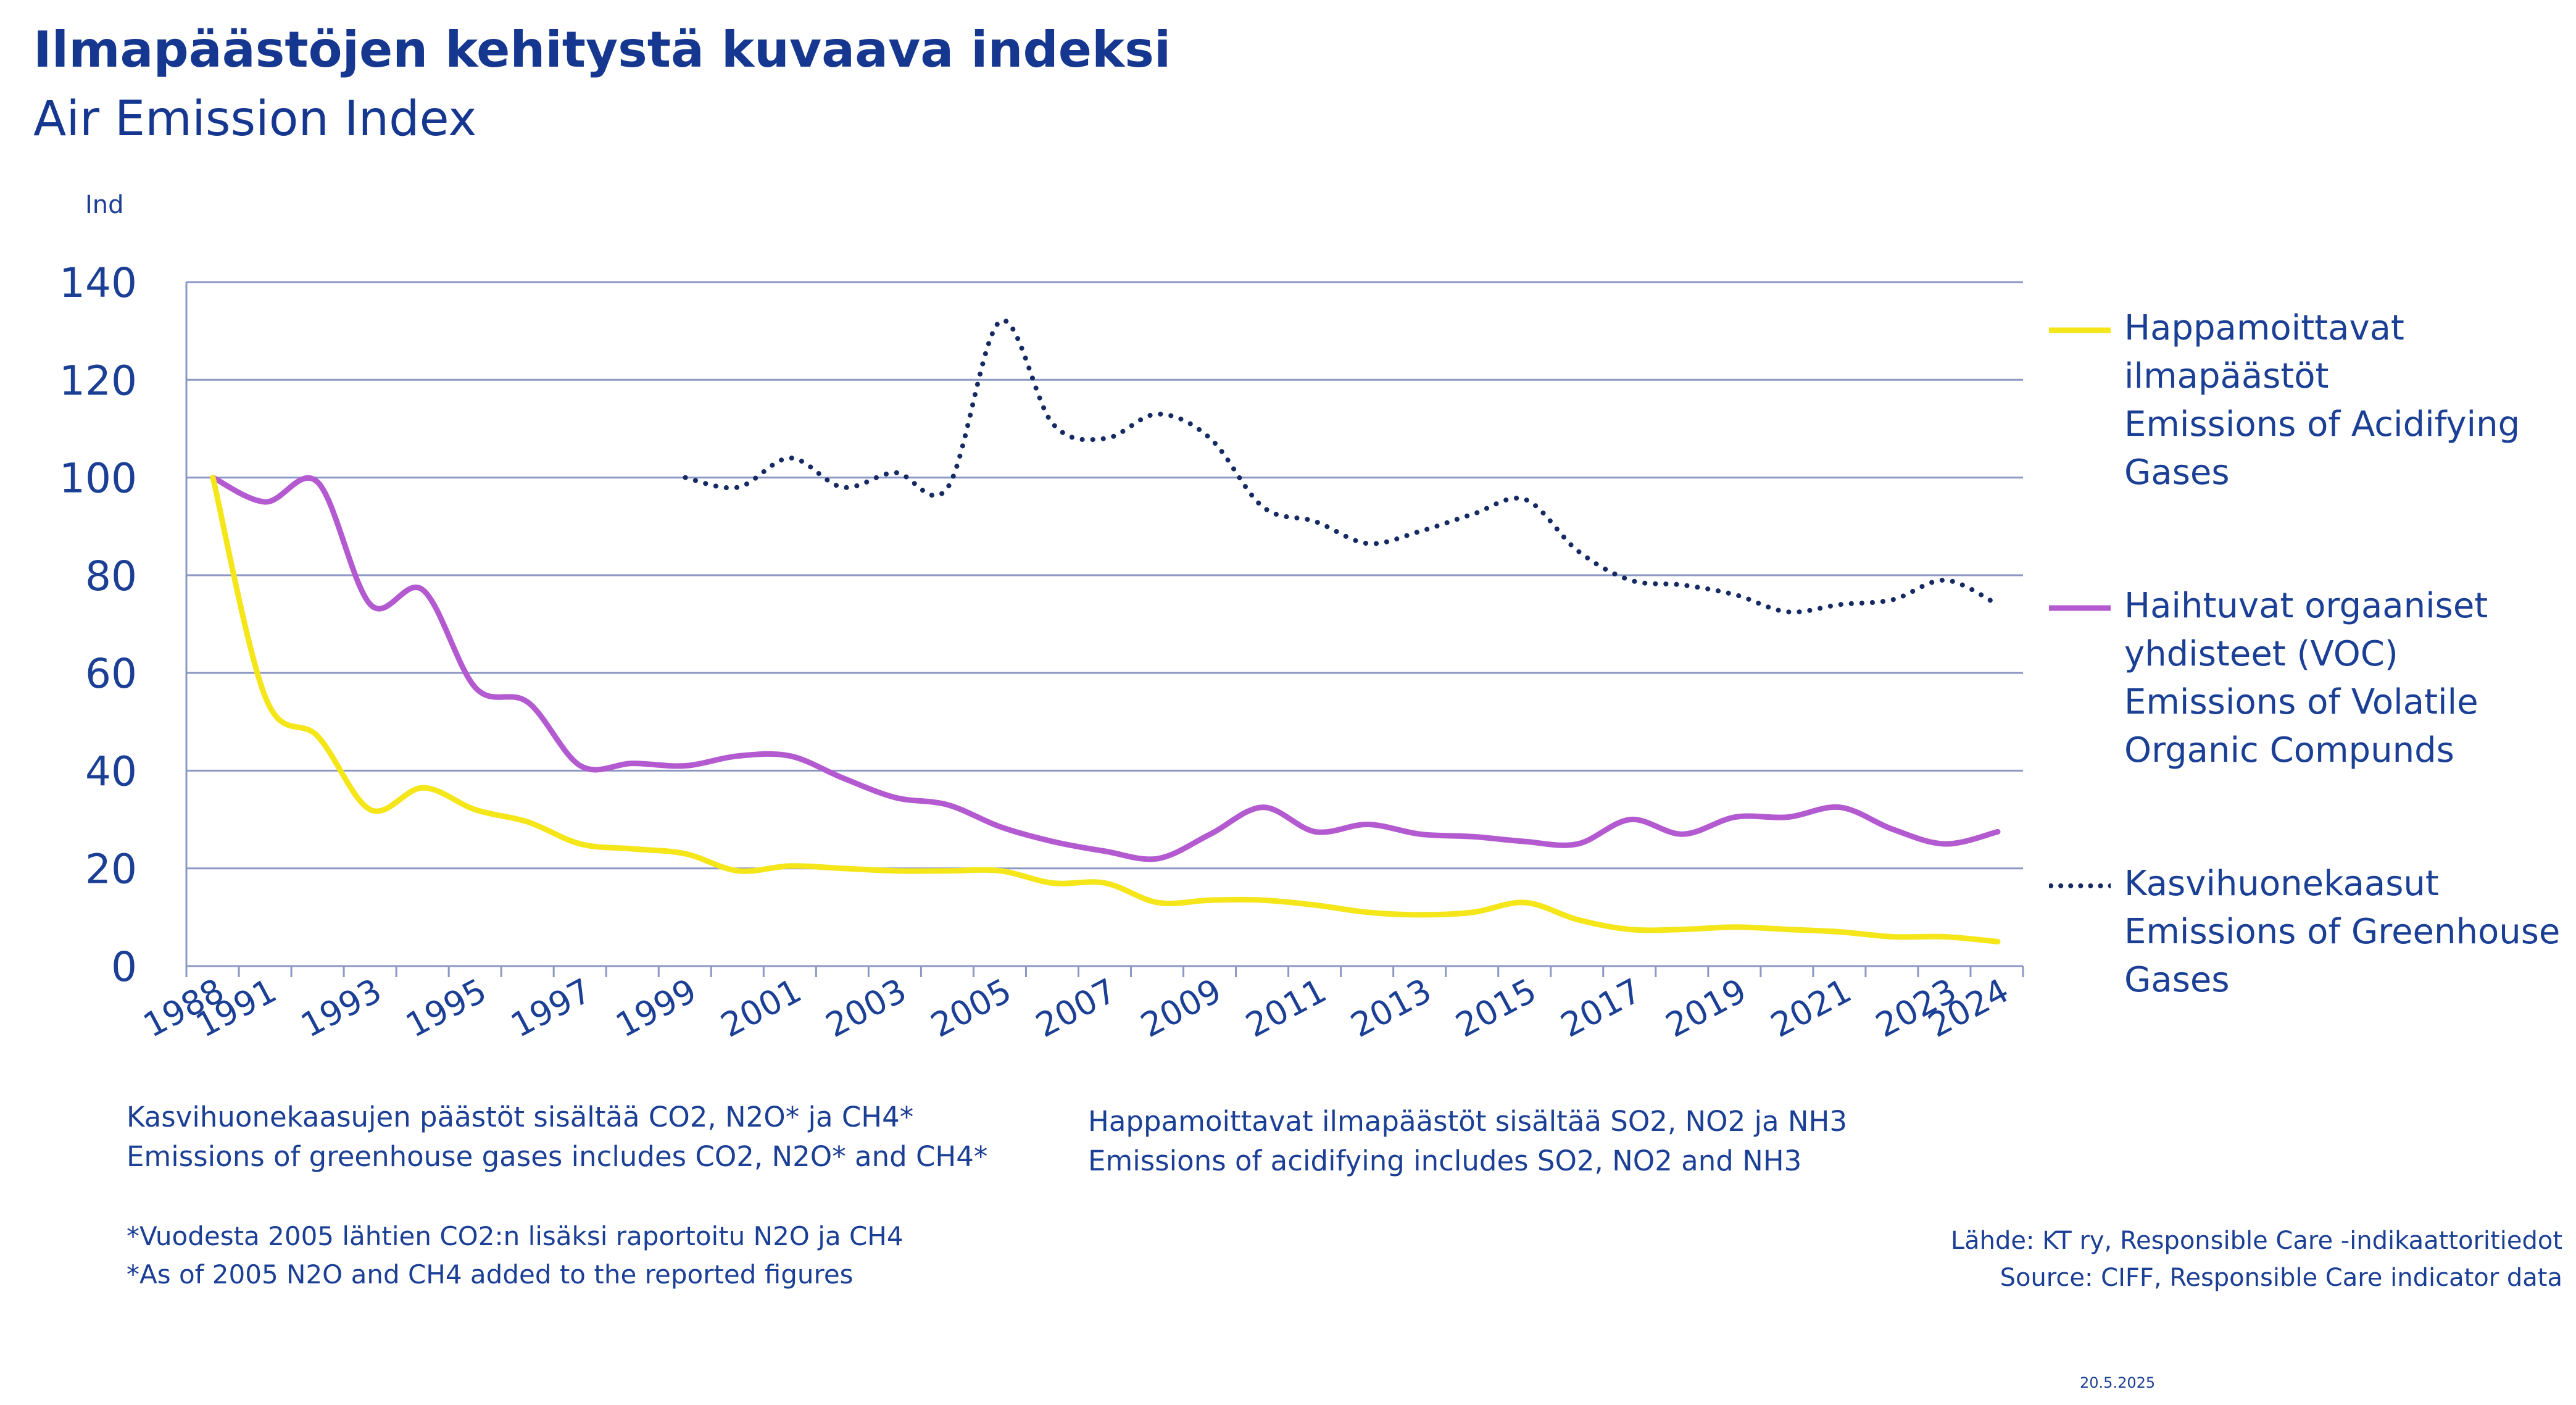 This screenshot has width=2576, height=1405. I want to click on x-tick-label: 2003, so click(867, 1008).